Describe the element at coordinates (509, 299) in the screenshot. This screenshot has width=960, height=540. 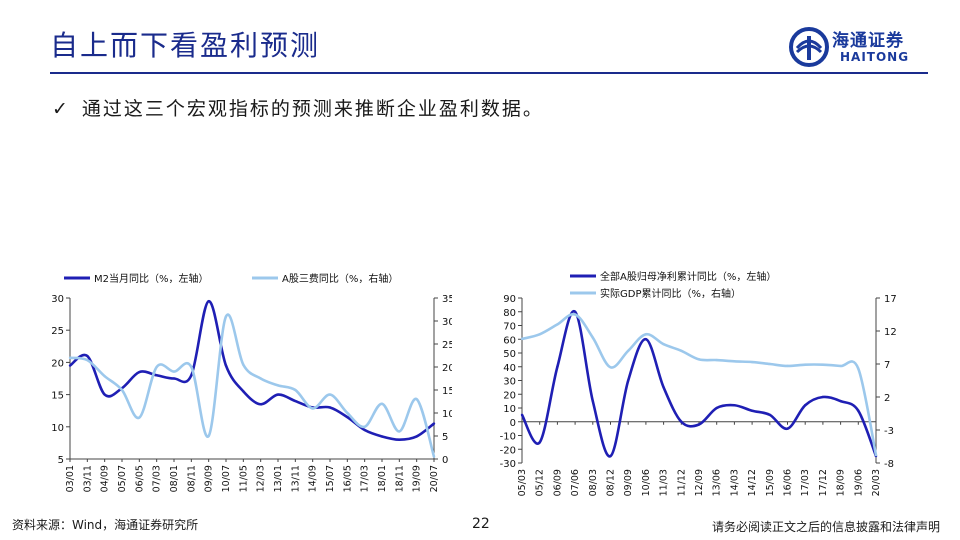
I see `left-tick-label: 90` at that location.